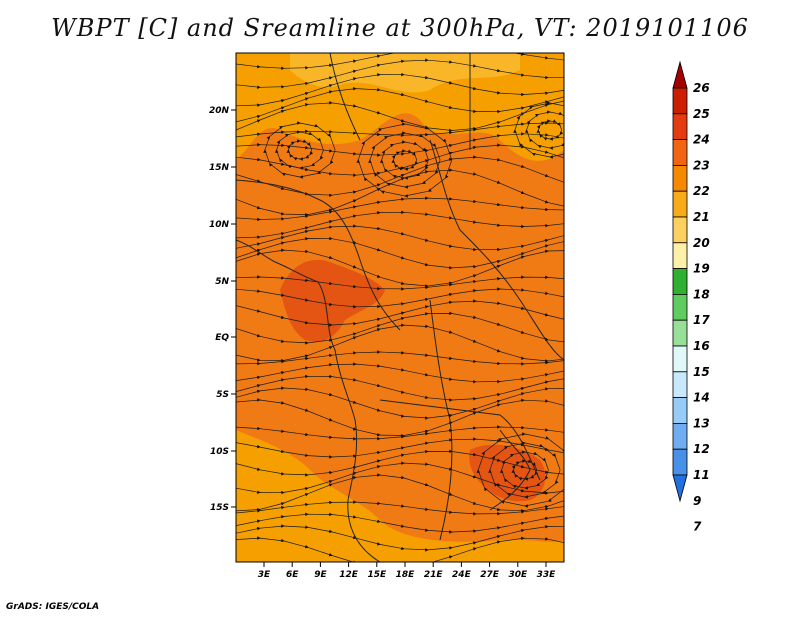 Image resolution: width=800 pixels, height=618 pixels. I want to click on lat-tick-label: EQ, so click(222, 338).